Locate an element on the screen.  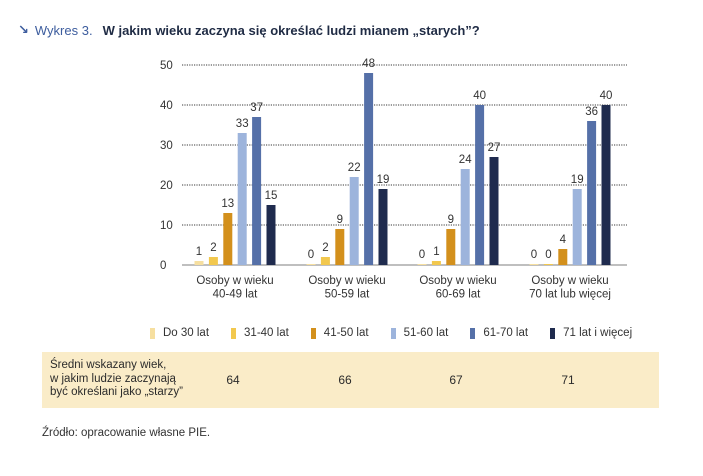
x-tick-label: 50-59 lat is located at coordinates (348, 295).